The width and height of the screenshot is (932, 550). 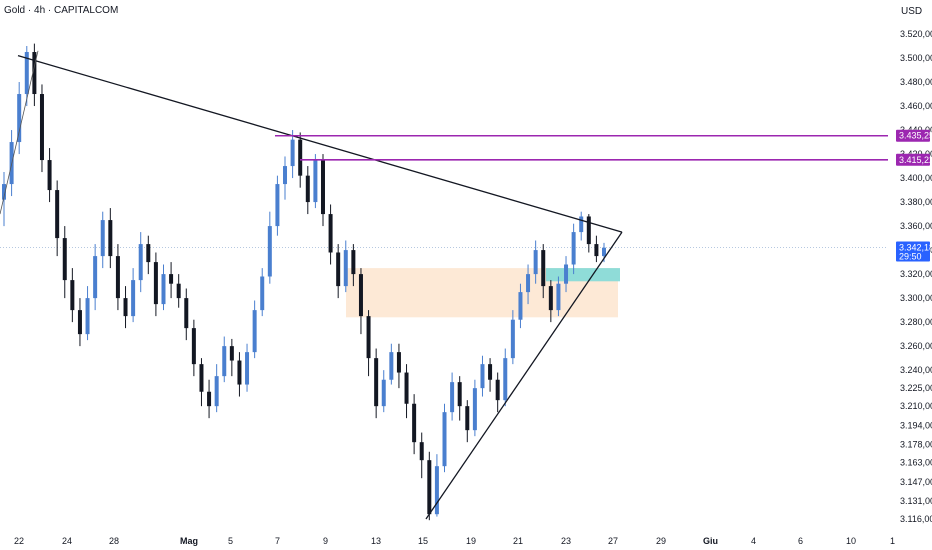 I want to click on price-tick-label: 3.225,00, so click(x=916, y=388).